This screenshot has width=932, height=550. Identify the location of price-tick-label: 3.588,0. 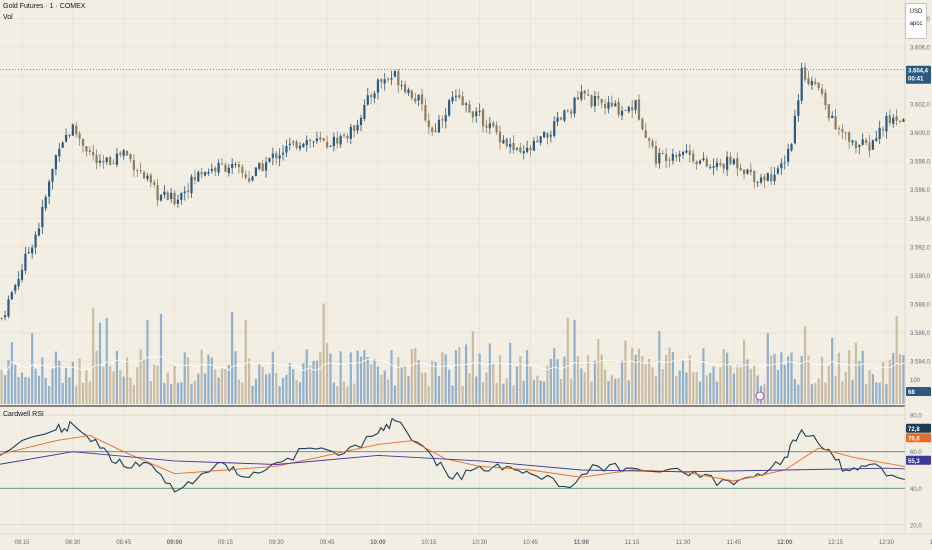
(920, 306).